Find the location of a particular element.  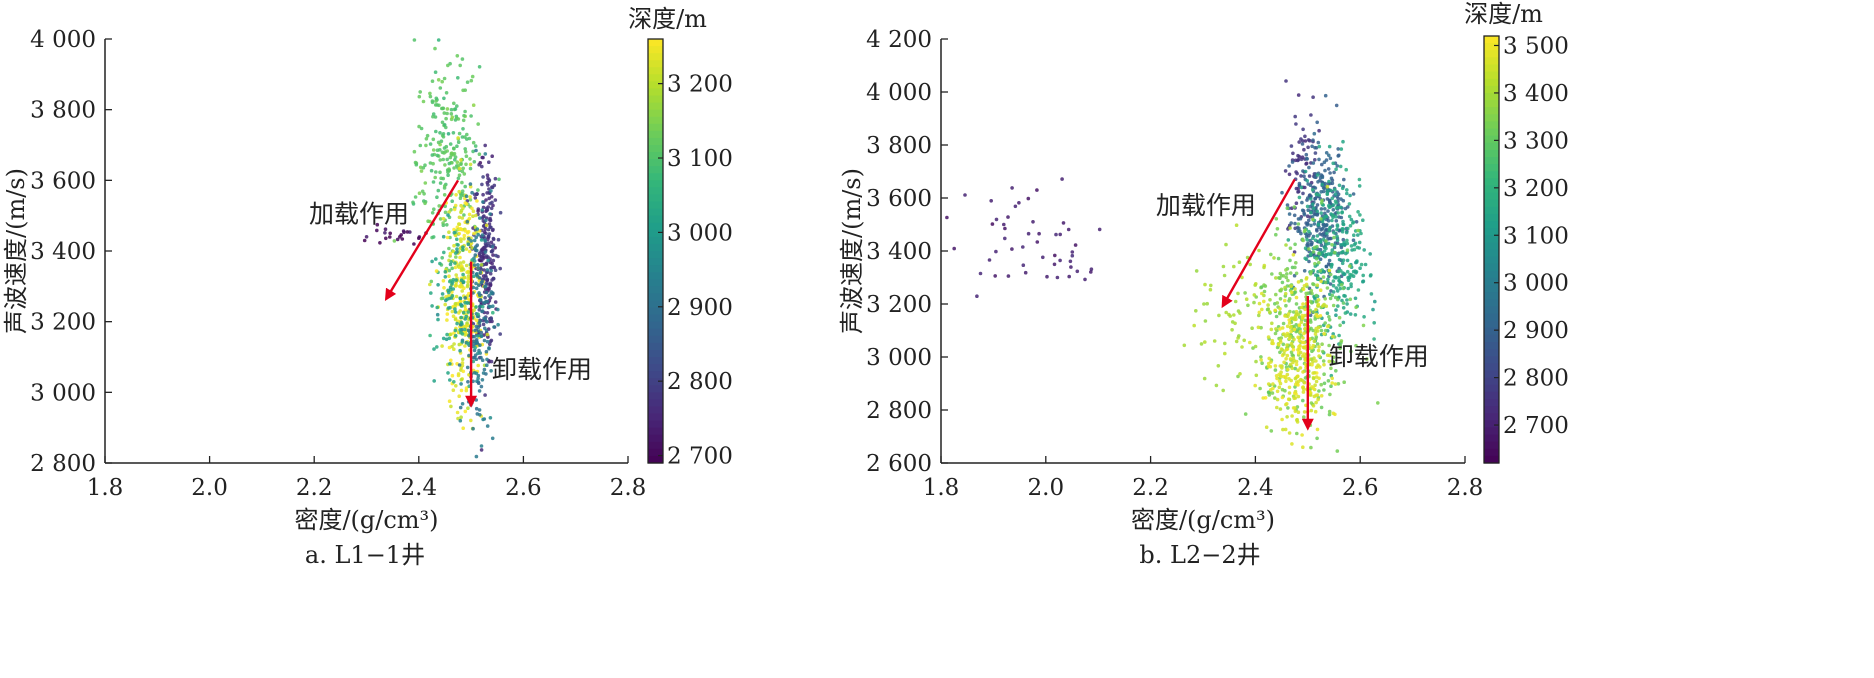

x-tick-label: 2.6 is located at coordinates (523, 488).